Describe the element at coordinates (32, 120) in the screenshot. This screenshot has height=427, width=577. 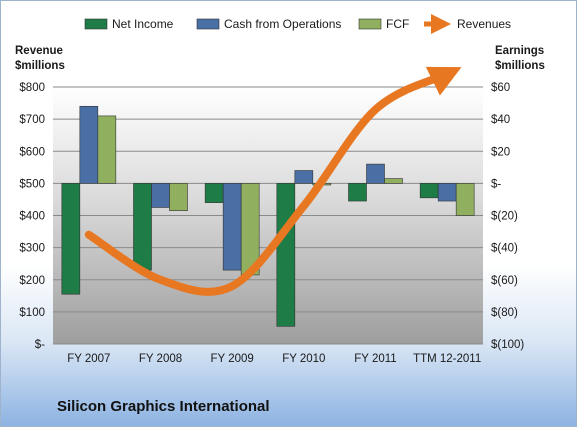
I see `left-tick-label: $700` at that location.